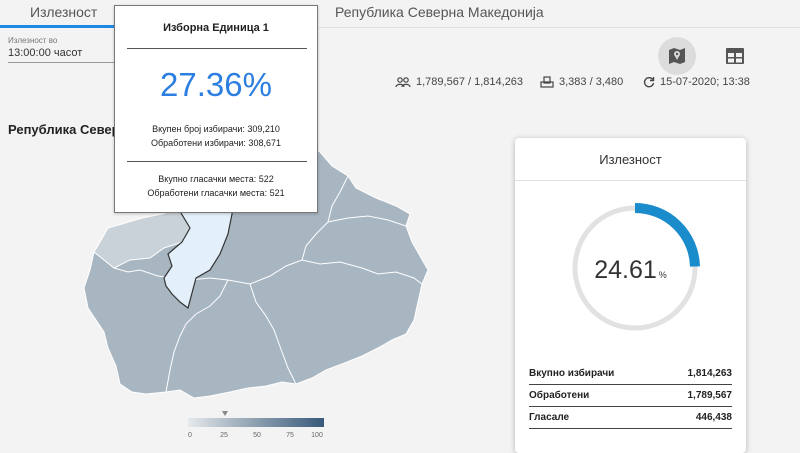 This screenshot has height=453, width=800. I want to click on turnout-donut, so click(636, 267).